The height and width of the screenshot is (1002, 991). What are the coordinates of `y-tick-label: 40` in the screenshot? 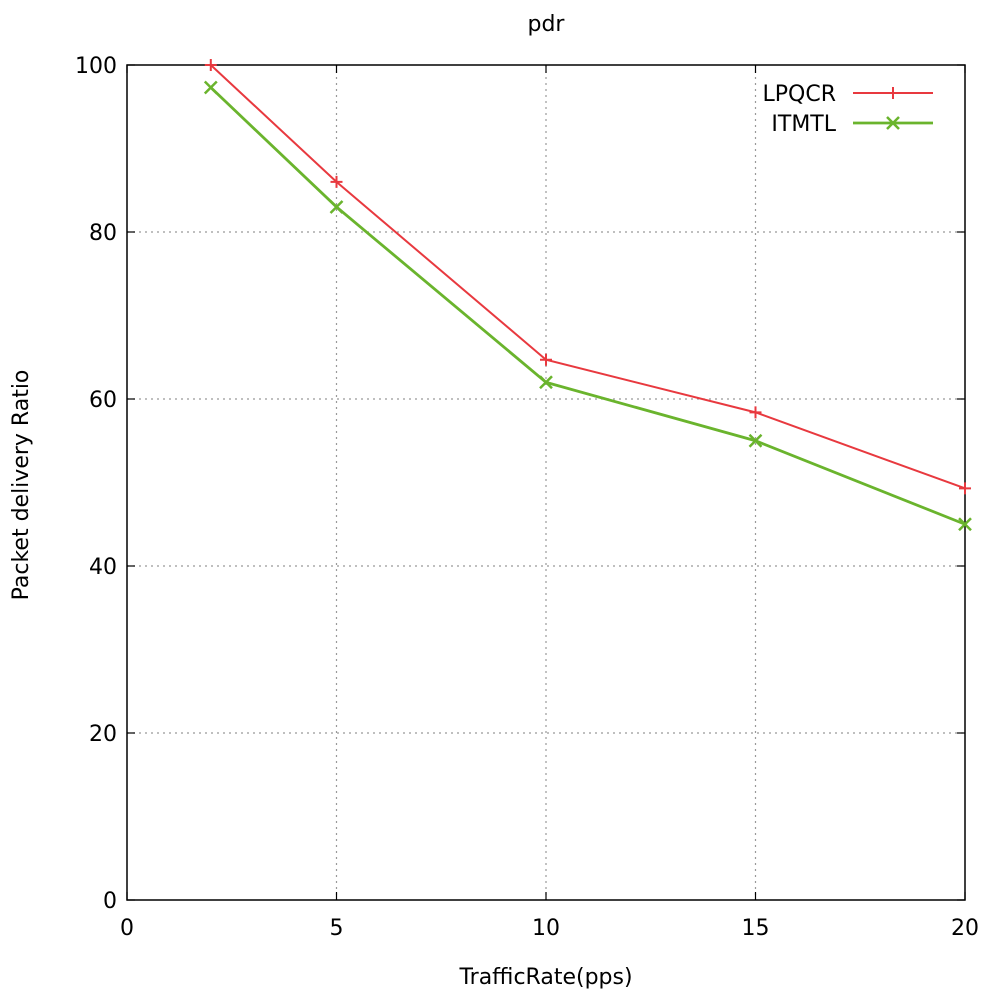 It's located at (103, 567).